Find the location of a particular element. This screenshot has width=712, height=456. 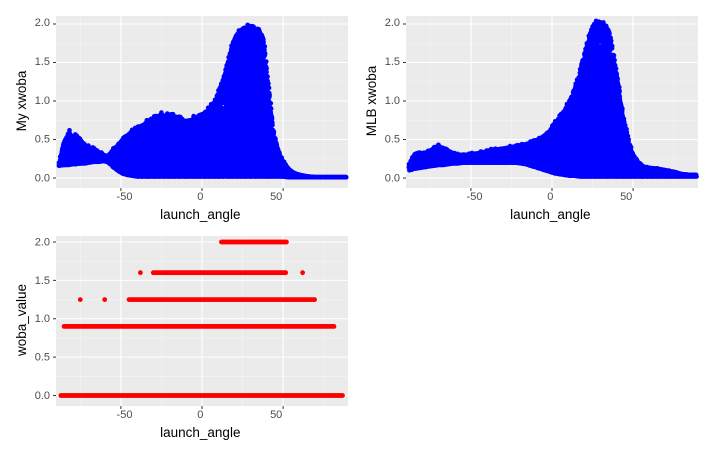

data-points-my-xwoba is located at coordinates (202, 101).